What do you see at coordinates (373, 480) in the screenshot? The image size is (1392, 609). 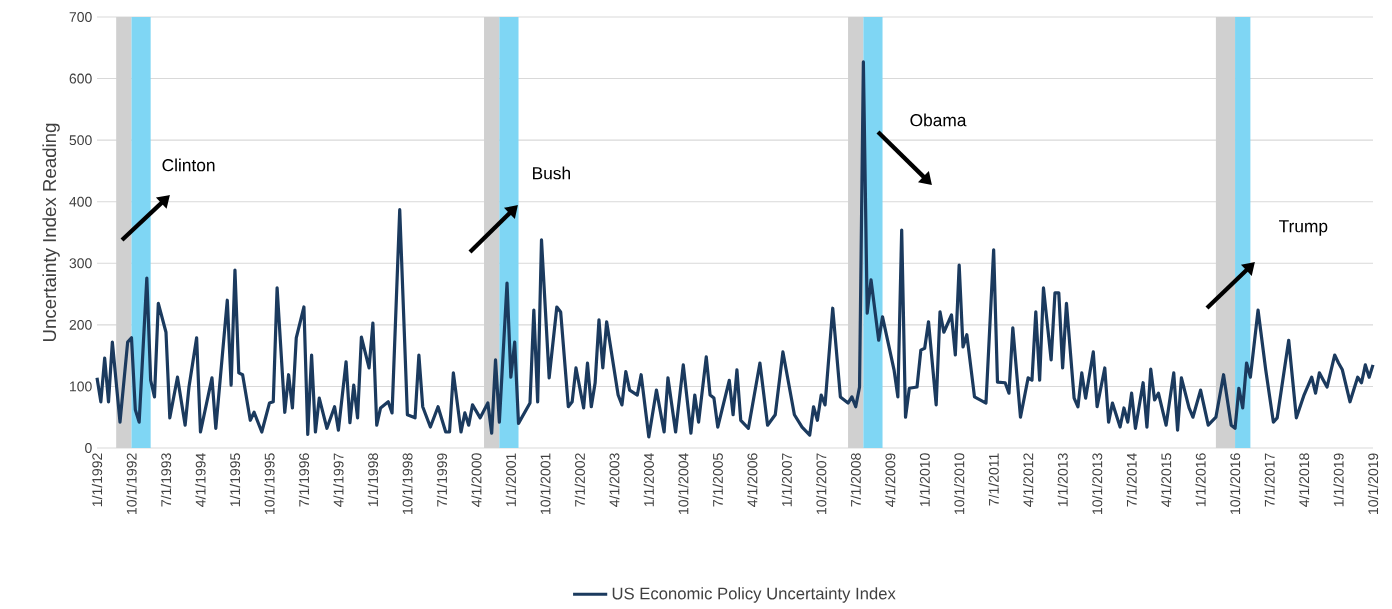 I see `x-tick-label: 1/1/1998` at bounding box center [373, 480].